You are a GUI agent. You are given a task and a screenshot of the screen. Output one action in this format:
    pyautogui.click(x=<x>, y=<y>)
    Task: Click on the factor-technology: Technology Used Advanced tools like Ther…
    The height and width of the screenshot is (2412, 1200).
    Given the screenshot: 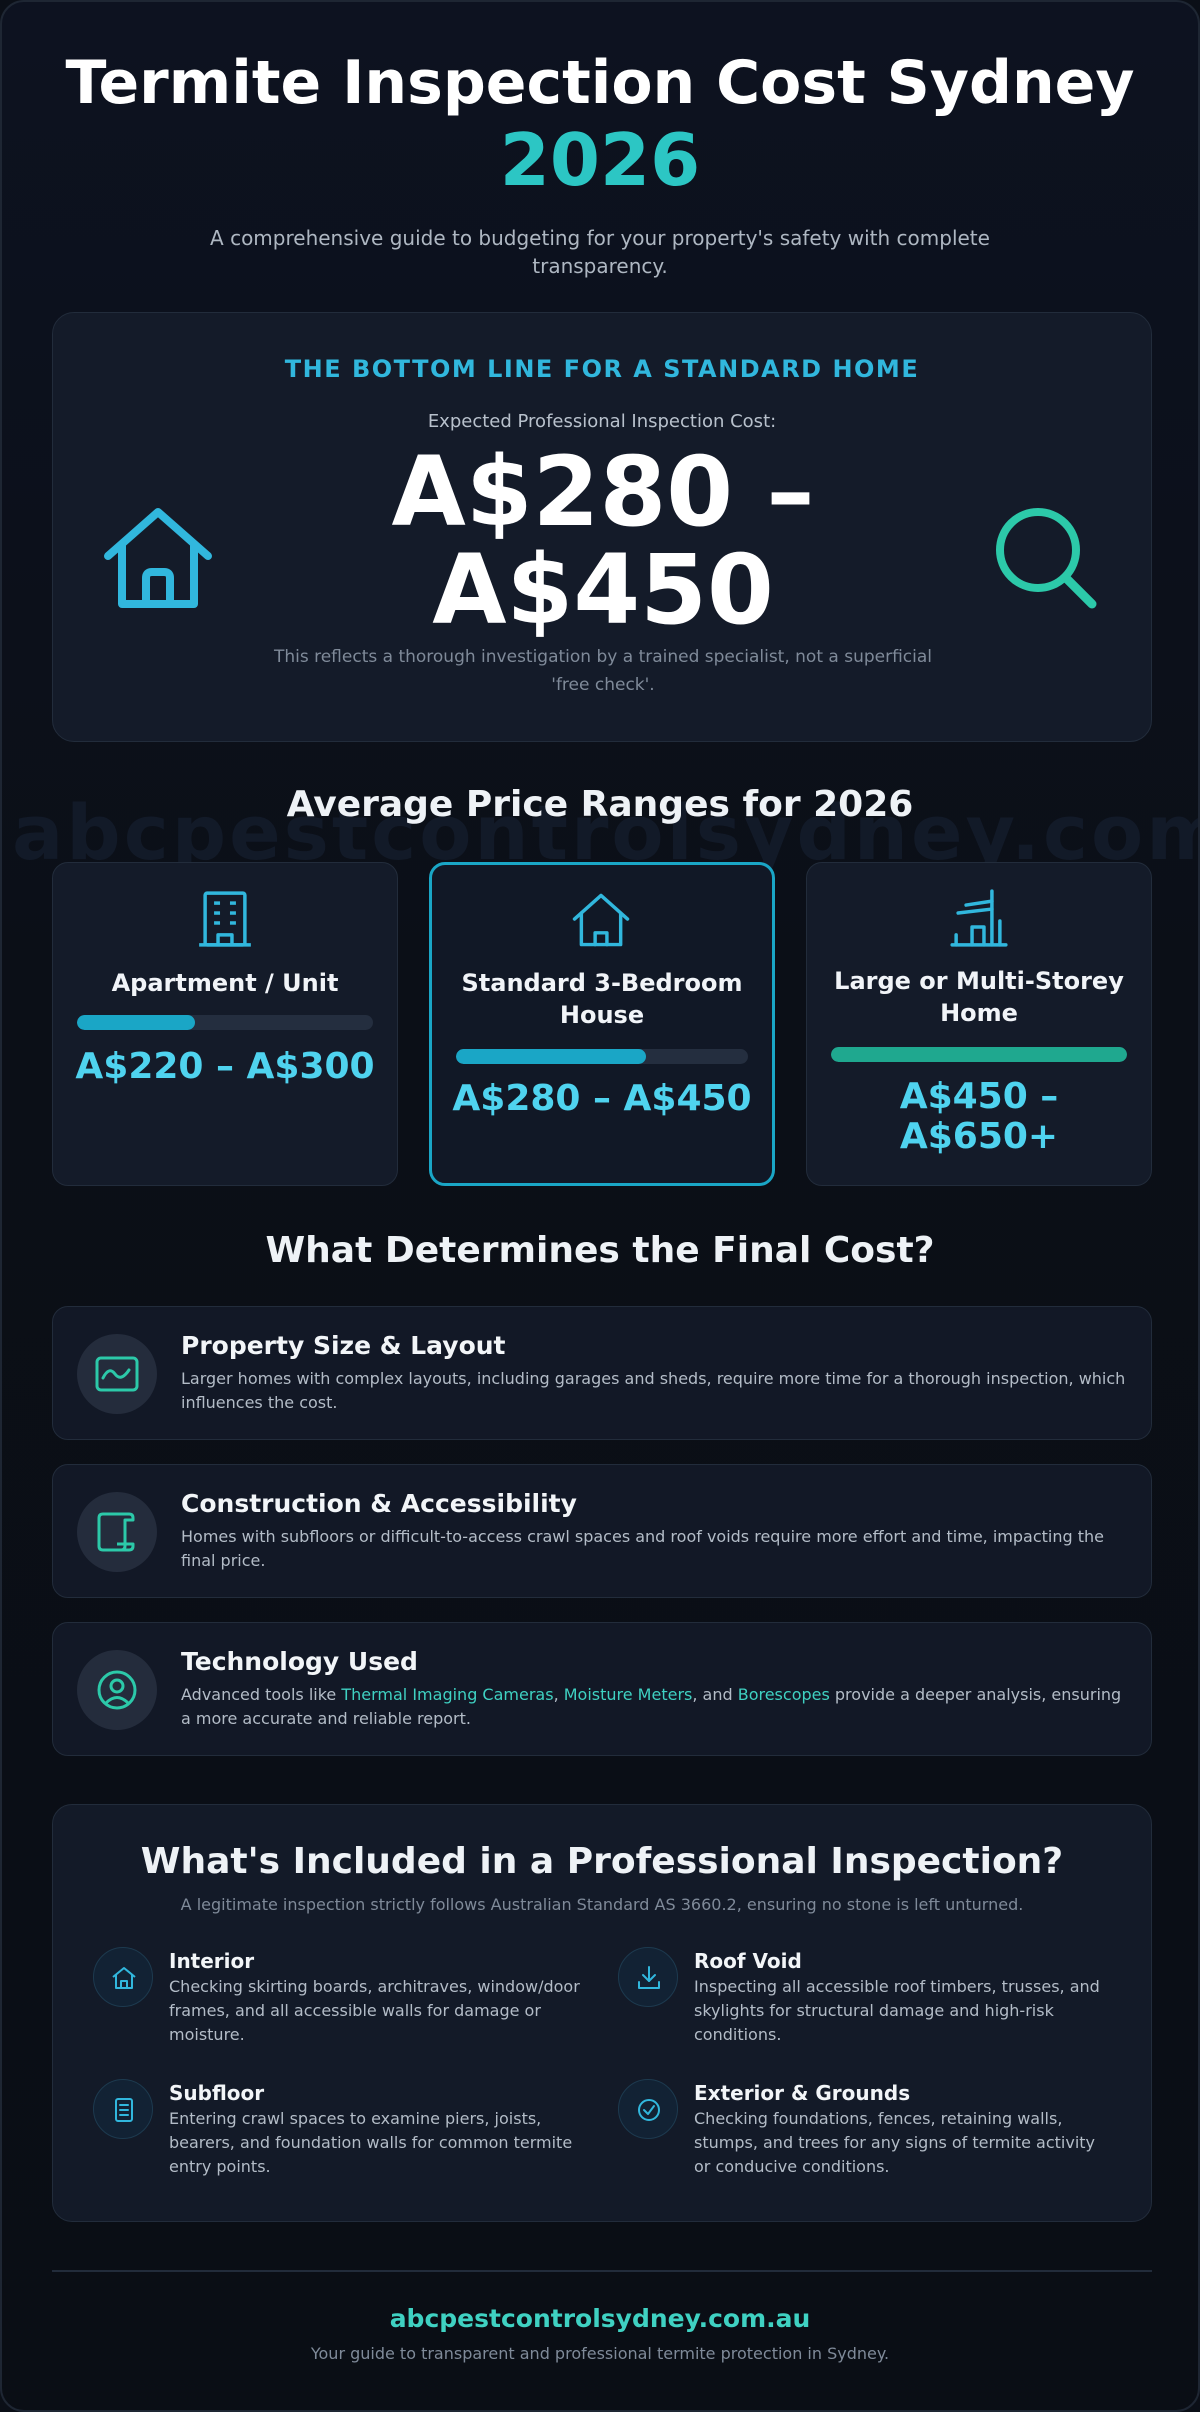 What is the action you would take?
    pyautogui.click(x=602, y=1689)
    